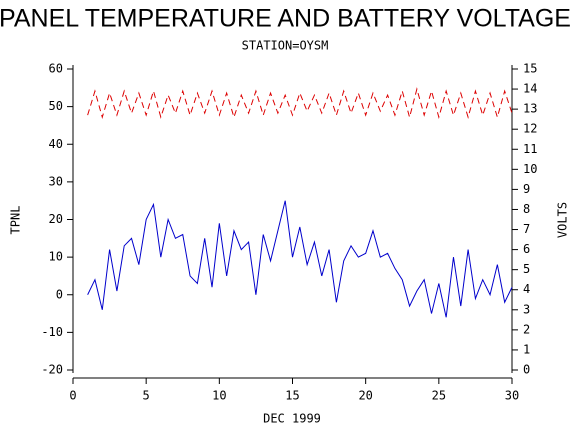 The width and height of the screenshot is (570, 430). Describe the element at coordinates (292, 419) in the screenshot. I see `x-axis-label: DEC 1999` at that location.